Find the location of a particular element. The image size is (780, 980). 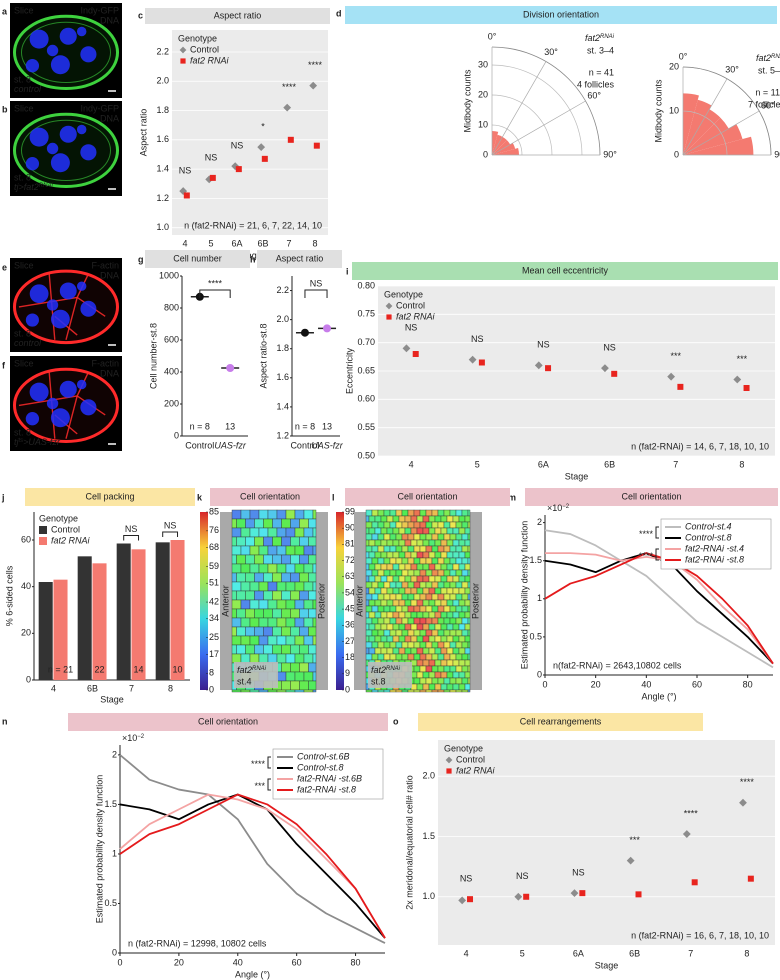

y-axis-label: Estimated probability density function is located at coordinates (524, 595).